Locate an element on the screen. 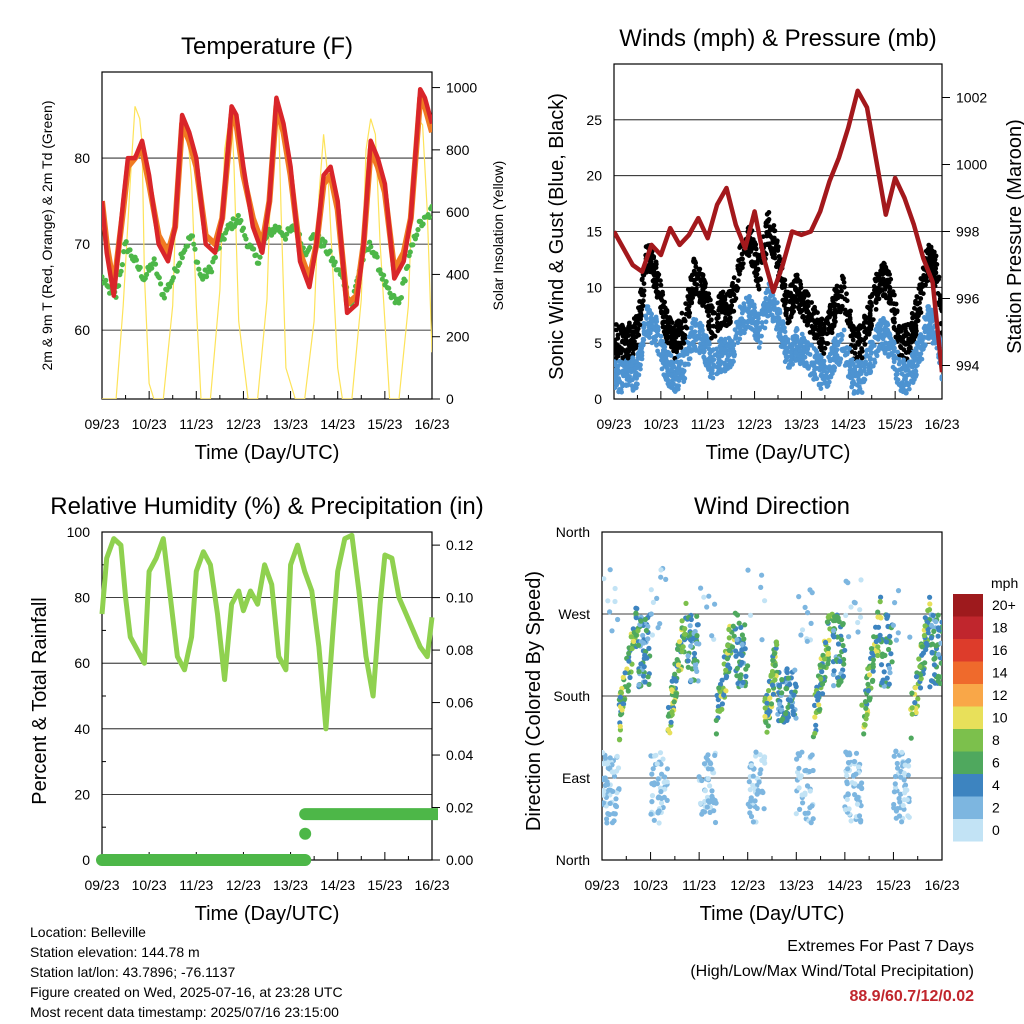  x-tick-label-0-2: 11/23 is located at coordinates (196, 424).